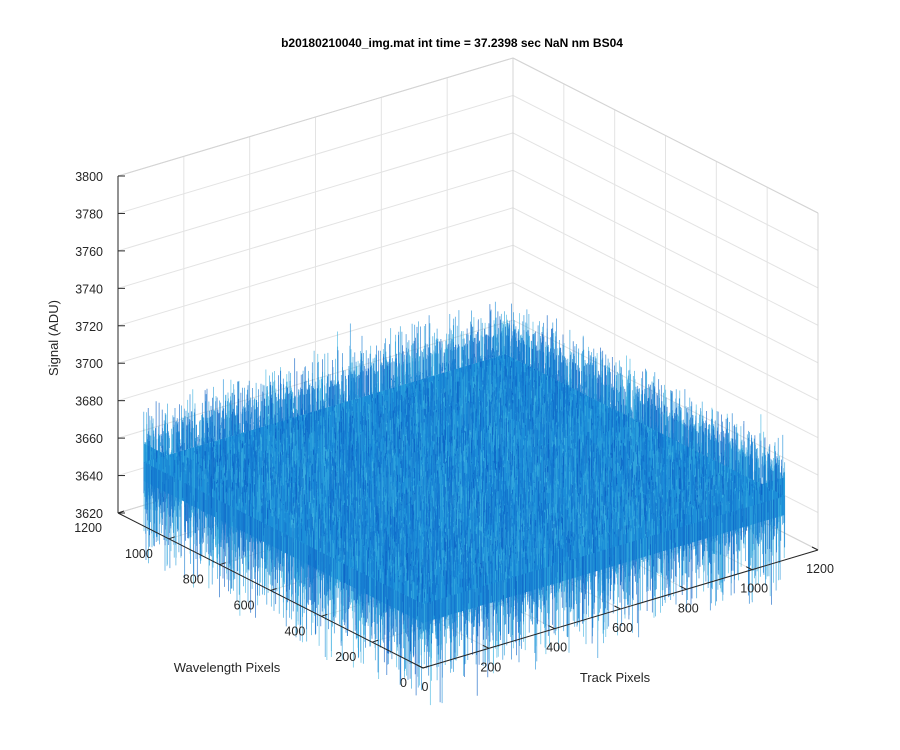  I want to click on x-tick-label: 800, so click(688, 608).